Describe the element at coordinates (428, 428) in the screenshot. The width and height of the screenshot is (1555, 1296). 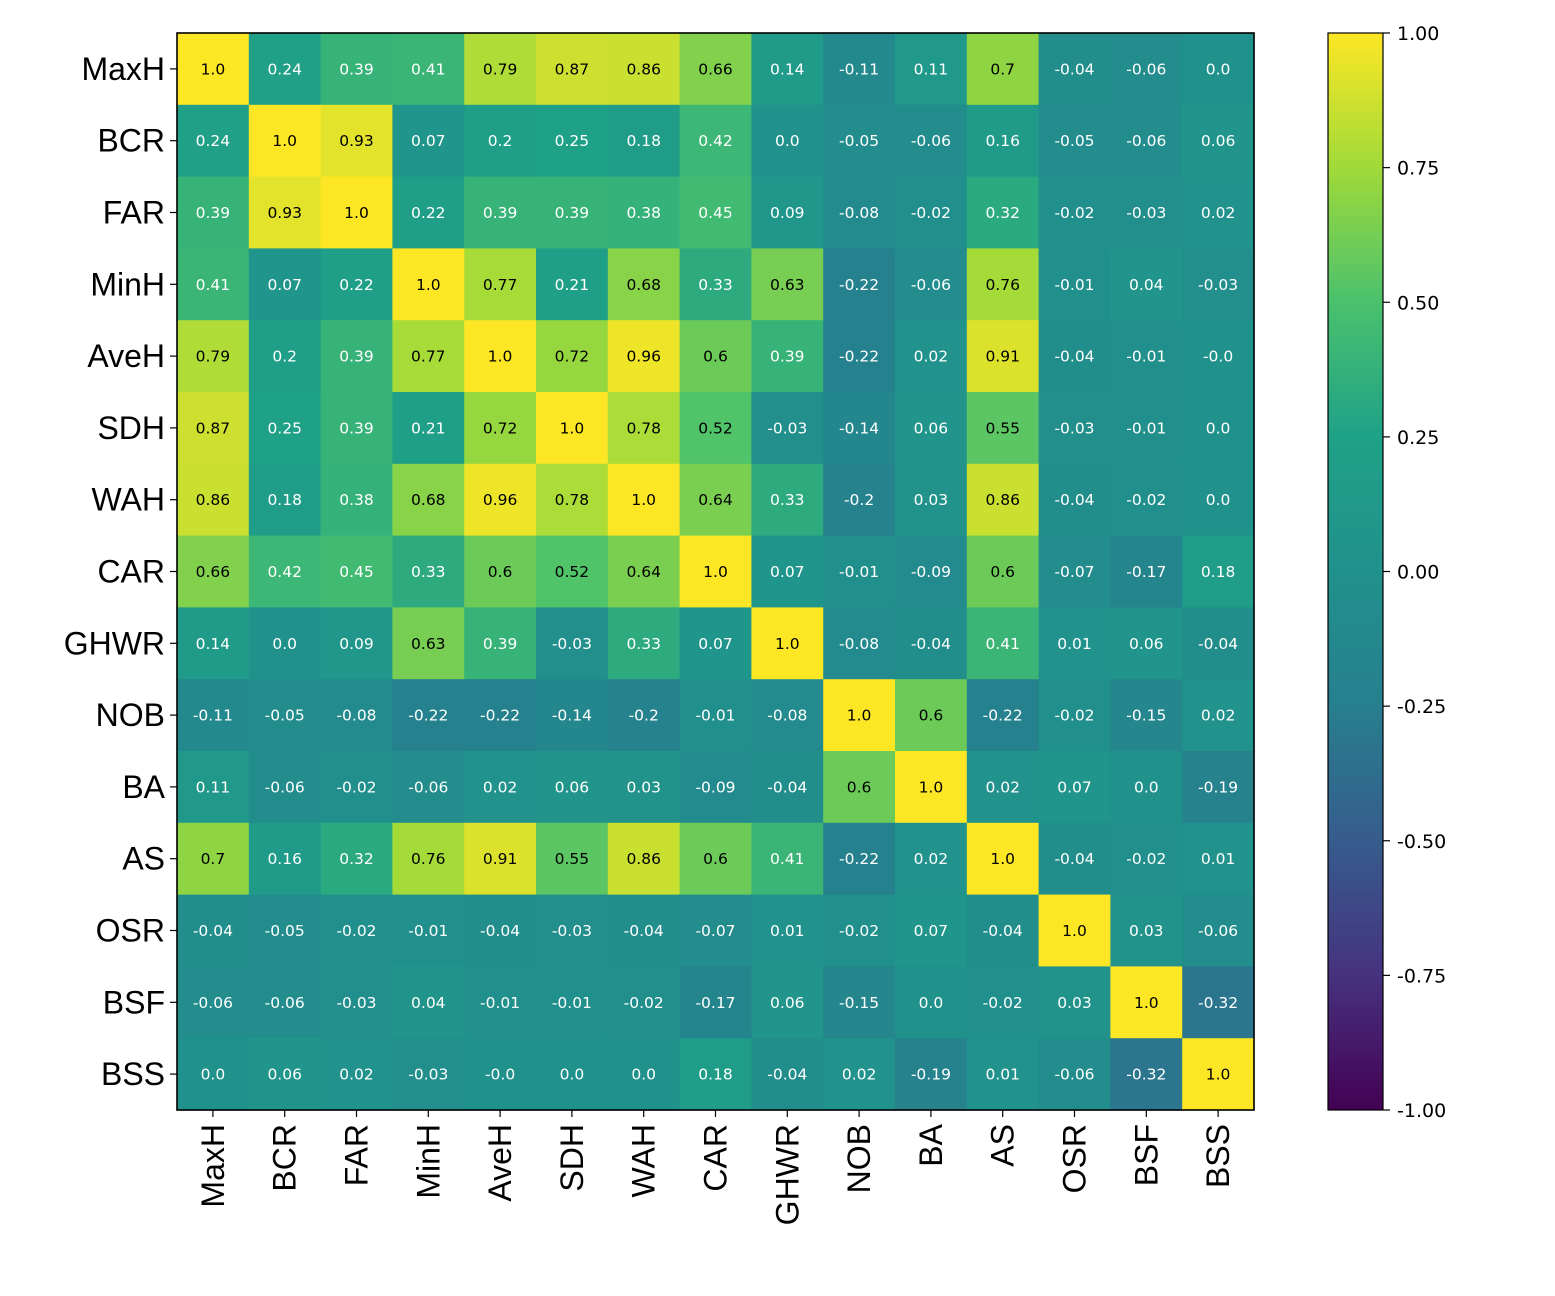
I see `cell-value-label: 0.21` at that location.